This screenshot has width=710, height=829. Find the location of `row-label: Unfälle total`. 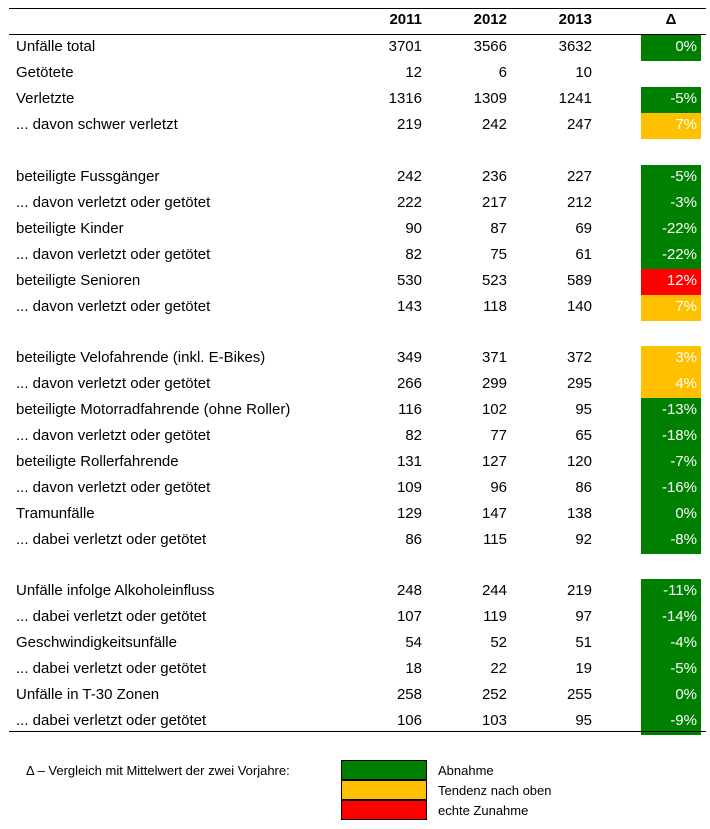

row-label: Unfälle total is located at coordinates (56, 46).